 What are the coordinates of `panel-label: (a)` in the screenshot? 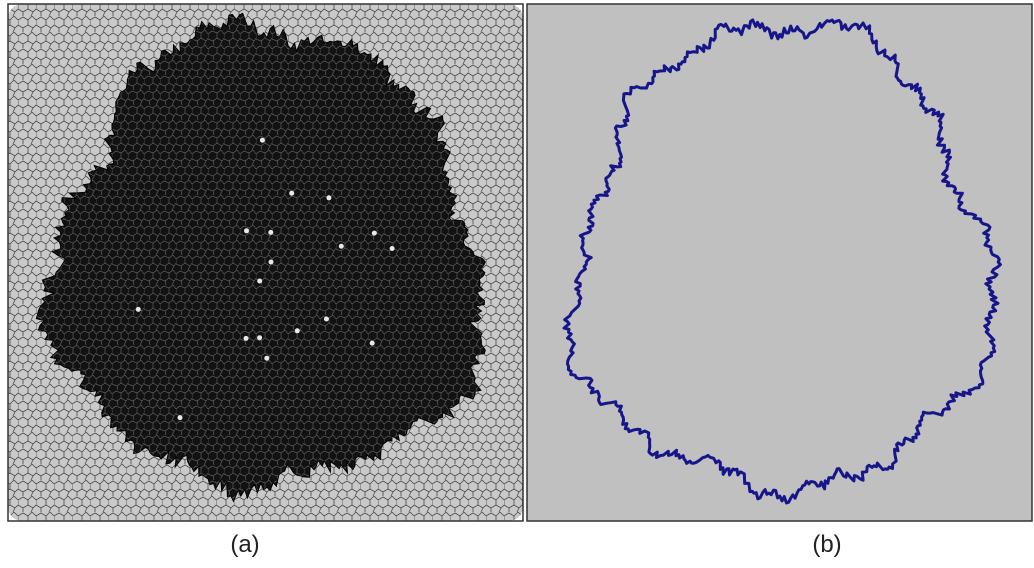 It's located at (244, 544).